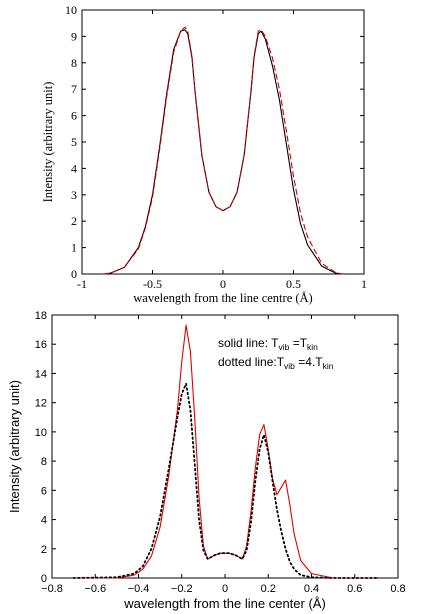  Describe the element at coordinates (298, 343) in the screenshot. I see `legend-solid-mid: =T` at that location.